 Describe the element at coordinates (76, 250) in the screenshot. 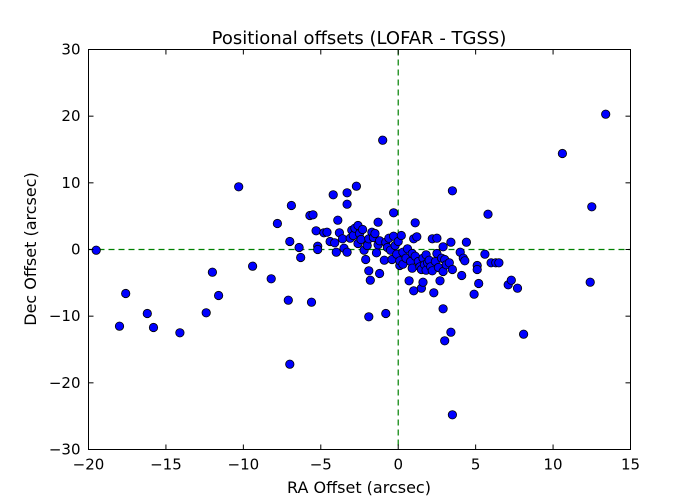

I see `y-tick-label: 0` at that location.